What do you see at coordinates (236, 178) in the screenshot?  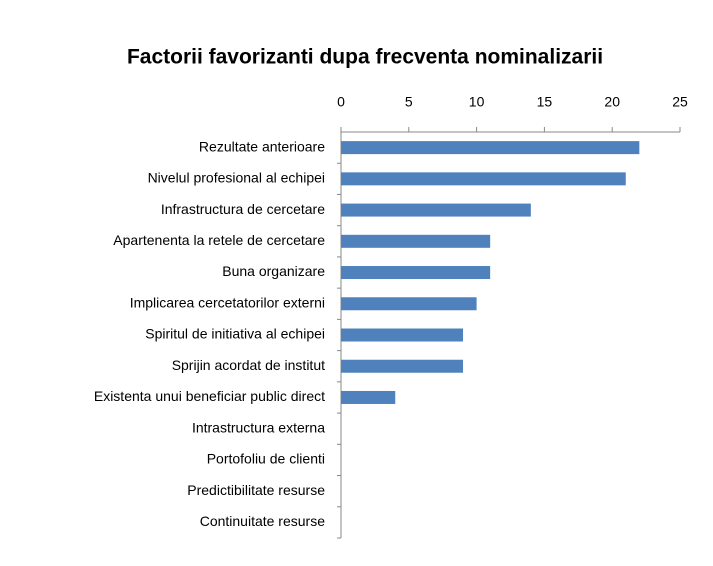 I see `y-tick-label: Nivelul profesional al echipei` at bounding box center [236, 178].